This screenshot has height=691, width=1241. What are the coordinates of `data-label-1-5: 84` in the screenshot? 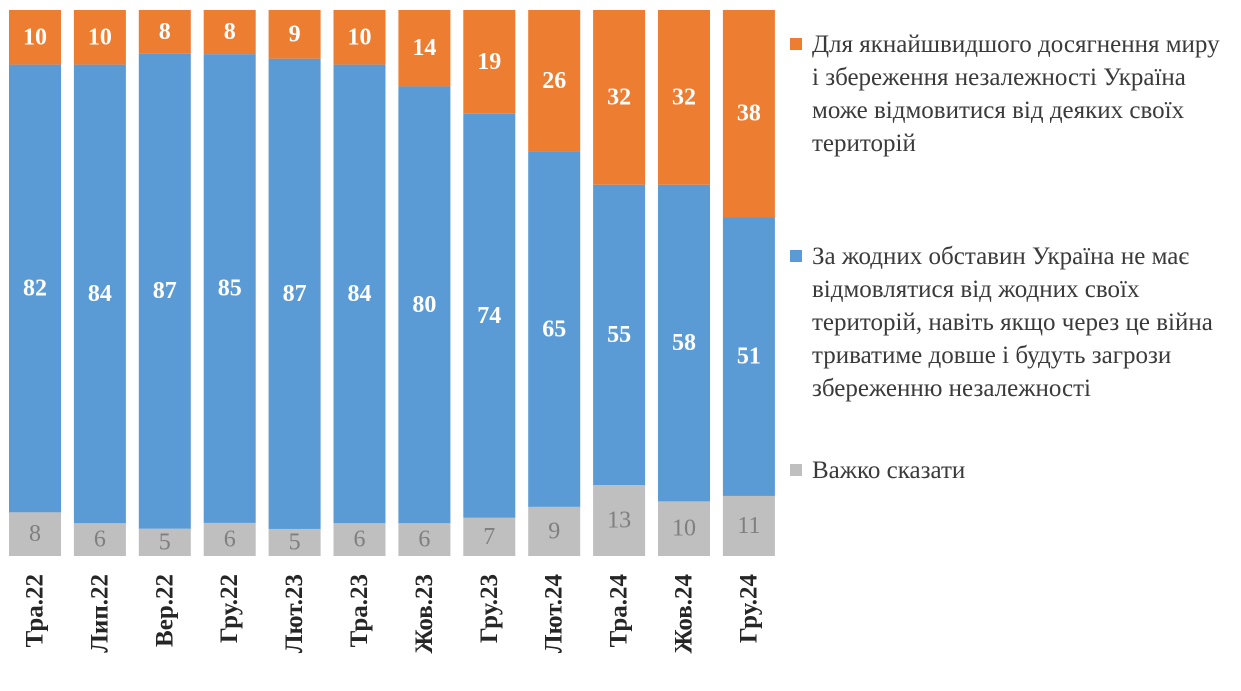 It's located at (360, 294).